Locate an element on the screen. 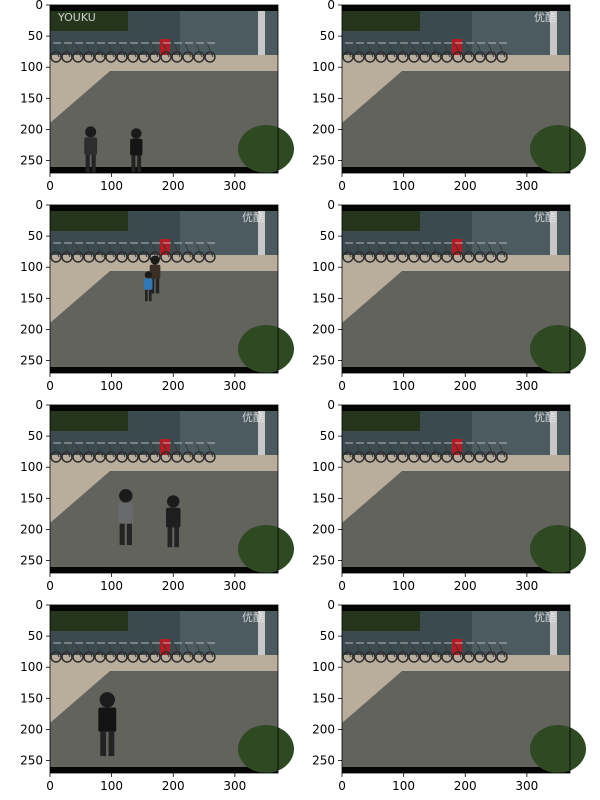 This screenshot has width=600, height=800. person-backpack is located at coordinates (91, 149).